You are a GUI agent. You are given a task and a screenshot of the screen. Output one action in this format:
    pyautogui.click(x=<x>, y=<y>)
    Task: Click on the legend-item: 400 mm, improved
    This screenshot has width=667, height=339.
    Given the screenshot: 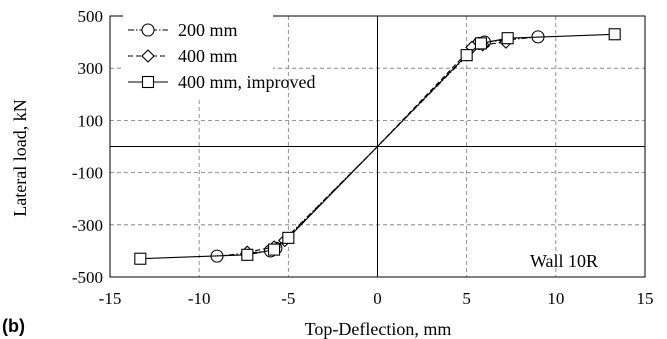 What is the action you would take?
    pyautogui.click(x=222, y=82)
    